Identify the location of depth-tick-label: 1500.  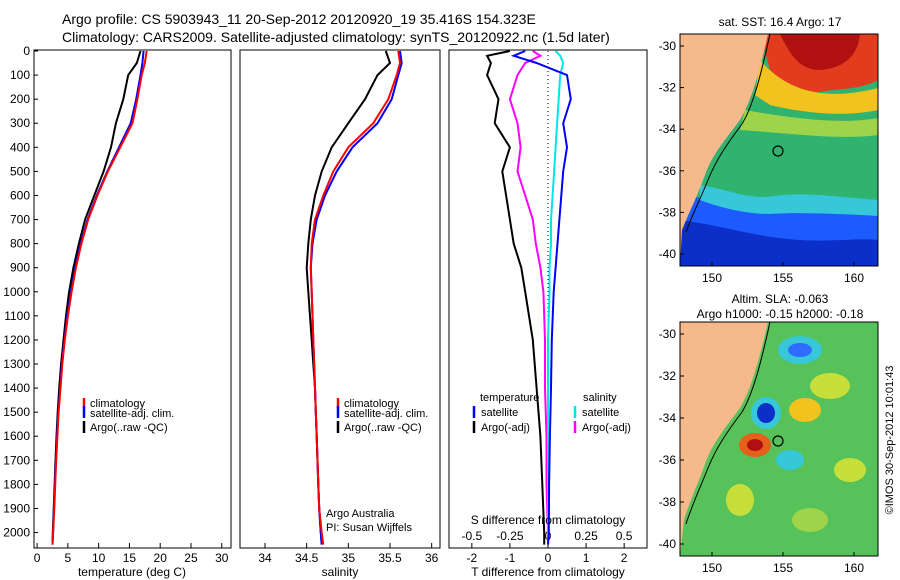
(16, 412).